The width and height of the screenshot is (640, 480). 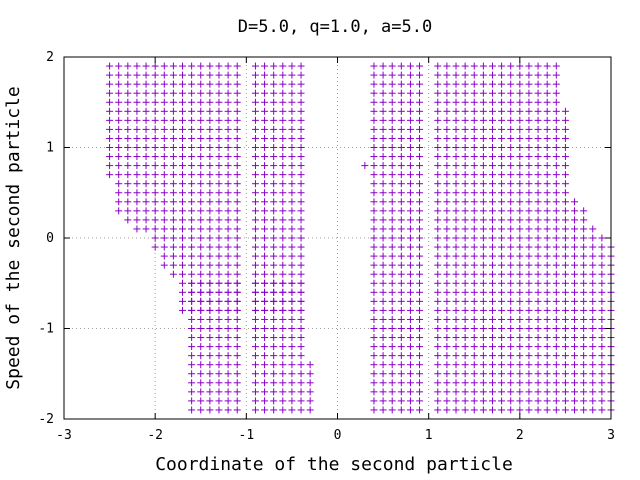 What do you see at coordinates (13, 237) in the screenshot?
I see `y-axis-label: Speed of the second particle` at bounding box center [13, 237].